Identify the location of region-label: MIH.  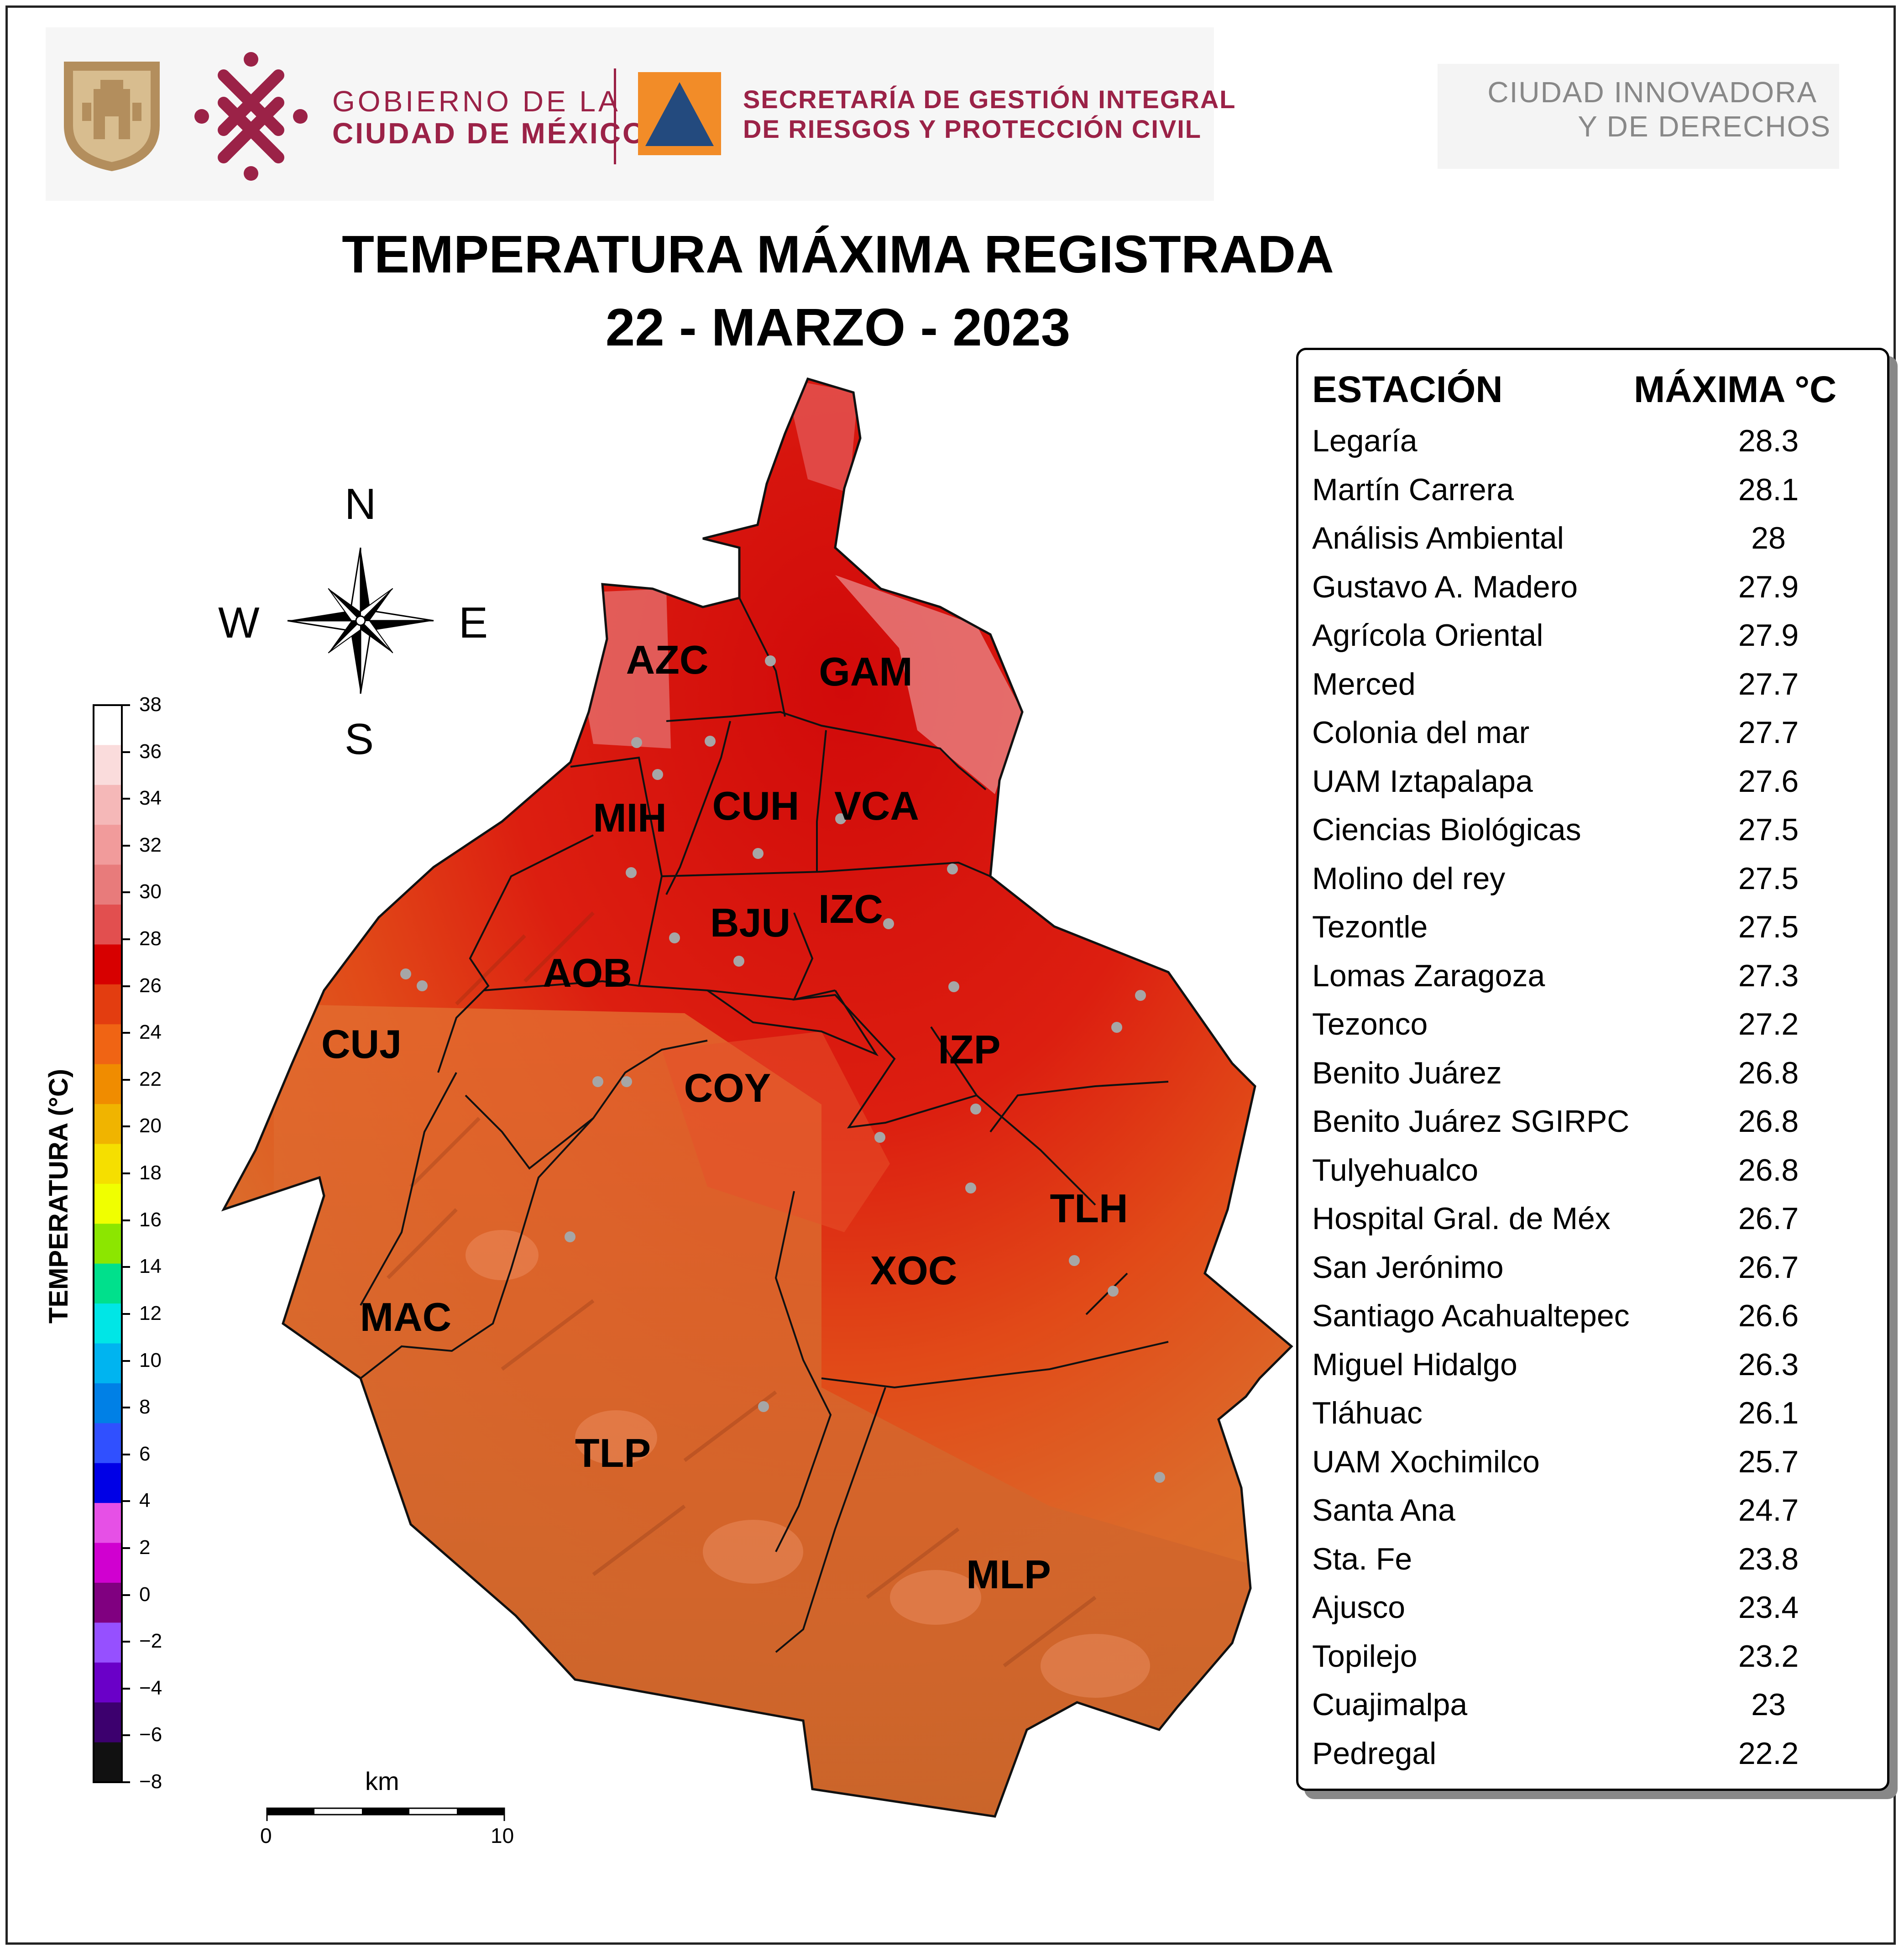
(629, 817).